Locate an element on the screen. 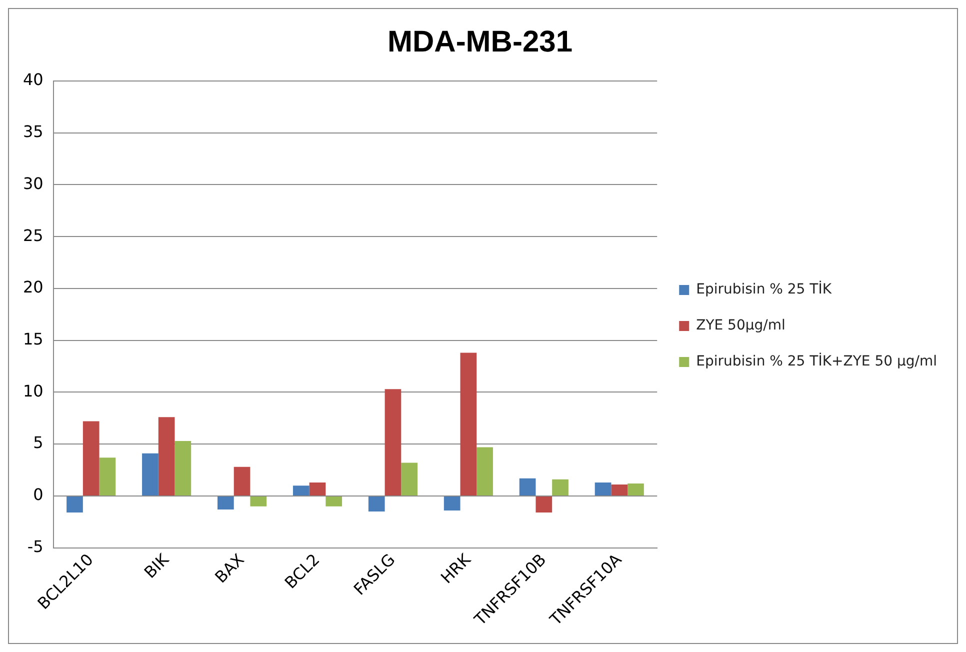 This screenshot has width=966, height=652. y-tick-label: 25 is located at coordinates (33, 235).